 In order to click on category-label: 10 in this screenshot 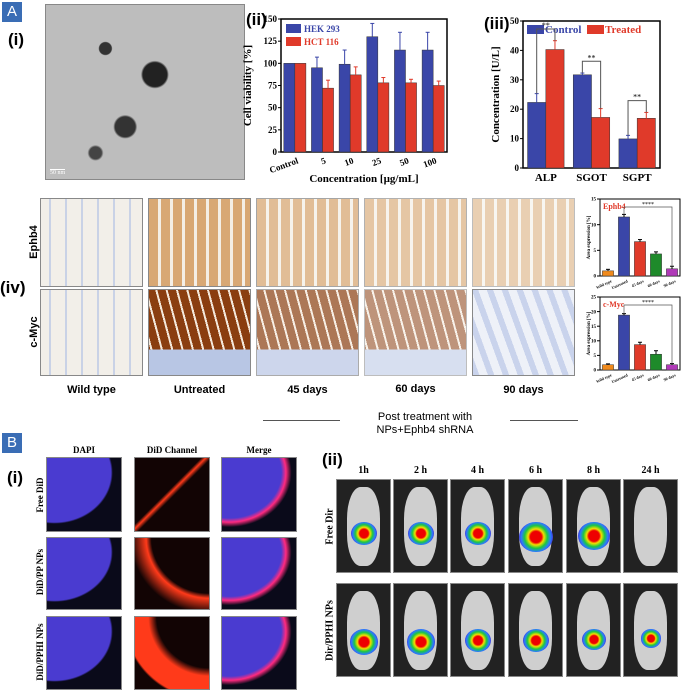, I will do `click(349, 161)`.